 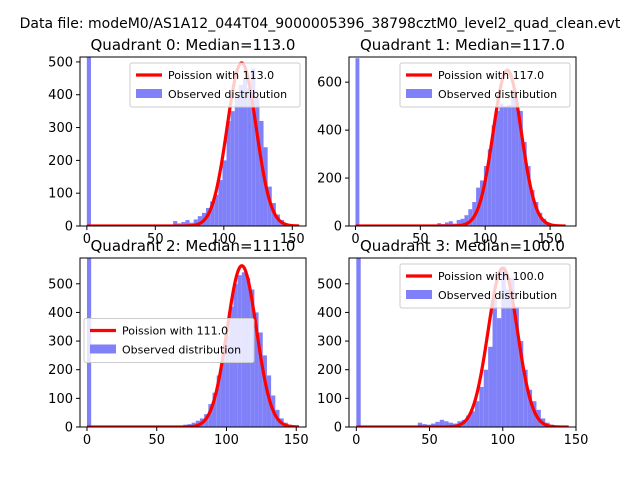 What do you see at coordinates (60, 194) in the screenshot?
I see `y-tick-label: 100` at bounding box center [60, 194].